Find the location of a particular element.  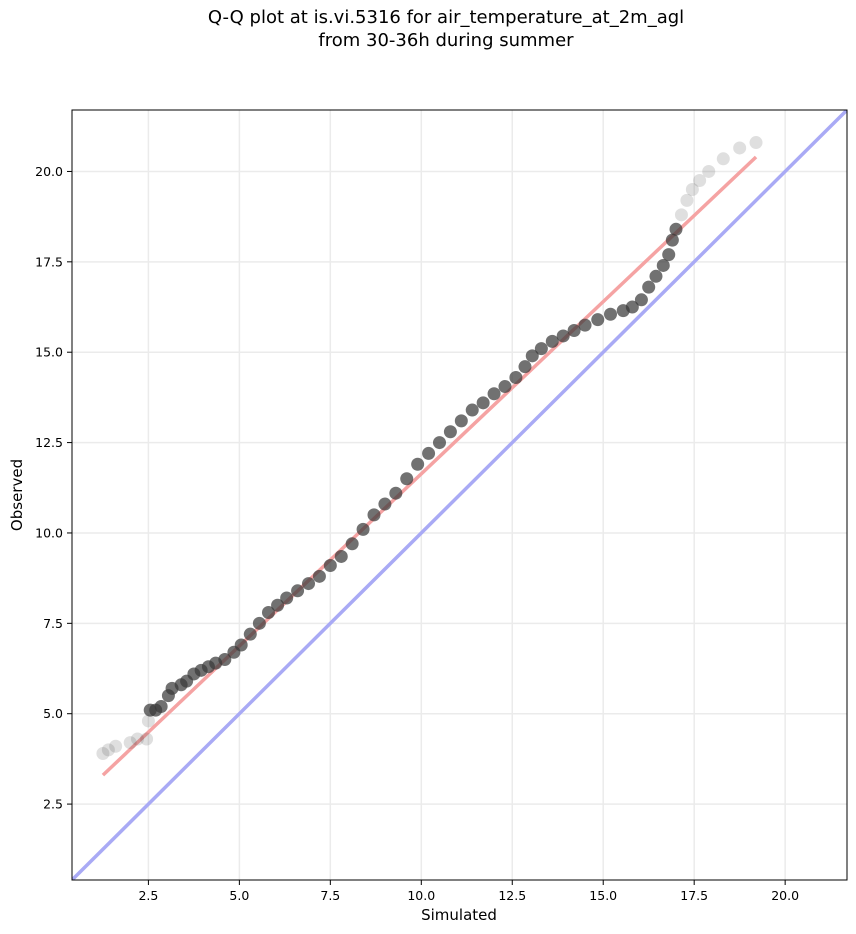

x-tick-label: 17.5 is located at coordinates (694, 895).